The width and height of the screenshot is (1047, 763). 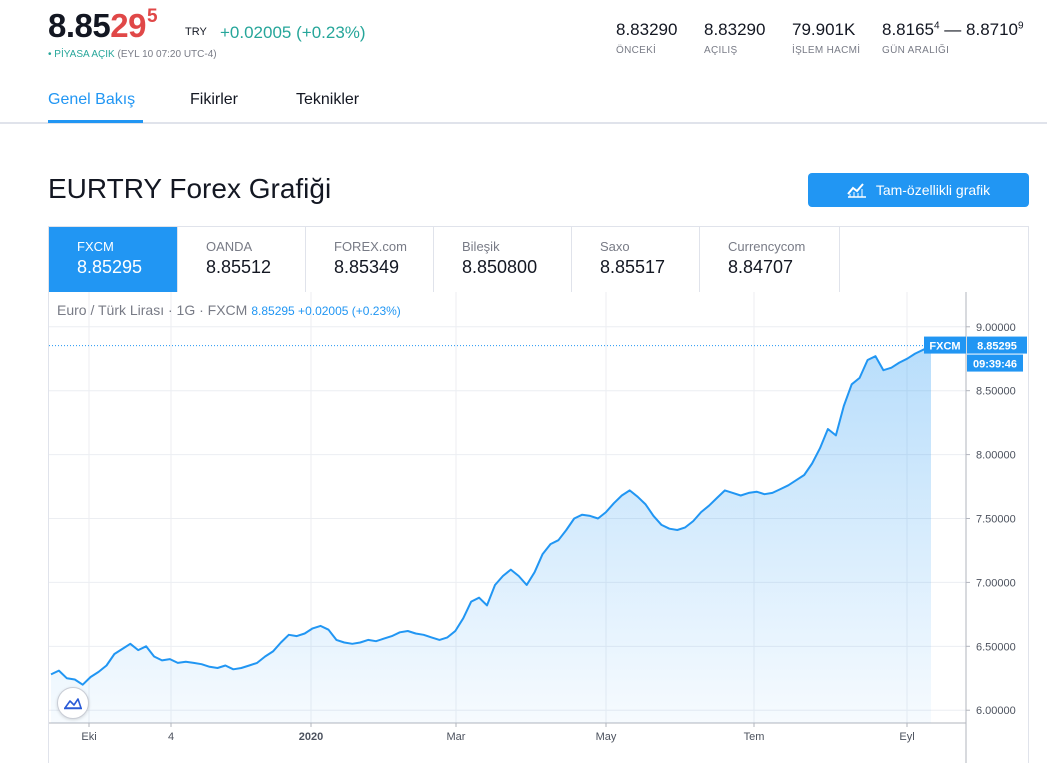 What do you see at coordinates (606, 737) in the screenshot?
I see `x-tick-label: May` at bounding box center [606, 737].